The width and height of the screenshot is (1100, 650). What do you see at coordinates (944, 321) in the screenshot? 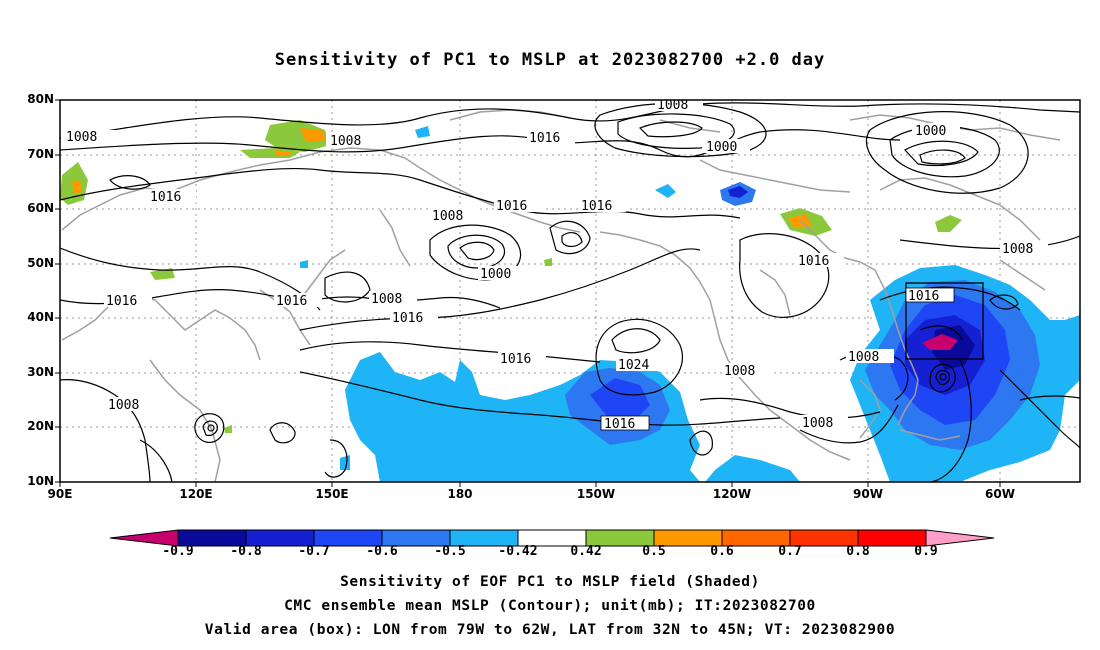
I see `valid-area-box` at bounding box center [944, 321].